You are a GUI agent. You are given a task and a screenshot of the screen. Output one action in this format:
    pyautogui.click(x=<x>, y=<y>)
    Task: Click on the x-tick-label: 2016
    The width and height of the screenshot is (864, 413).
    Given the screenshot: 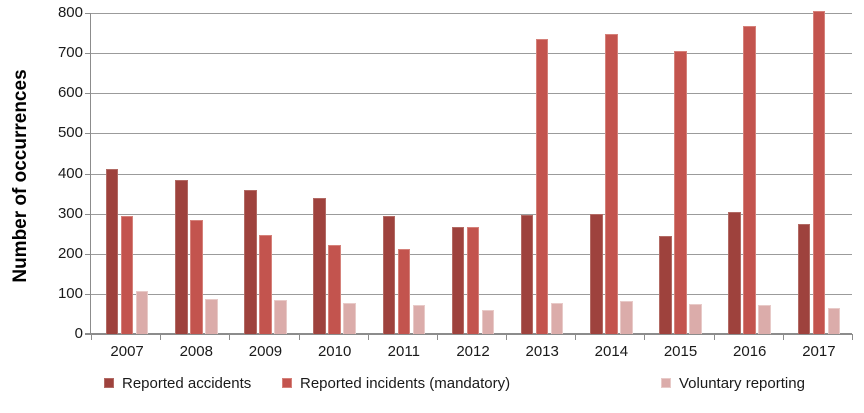 What is the action you would take?
    pyautogui.click(x=750, y=351)
    